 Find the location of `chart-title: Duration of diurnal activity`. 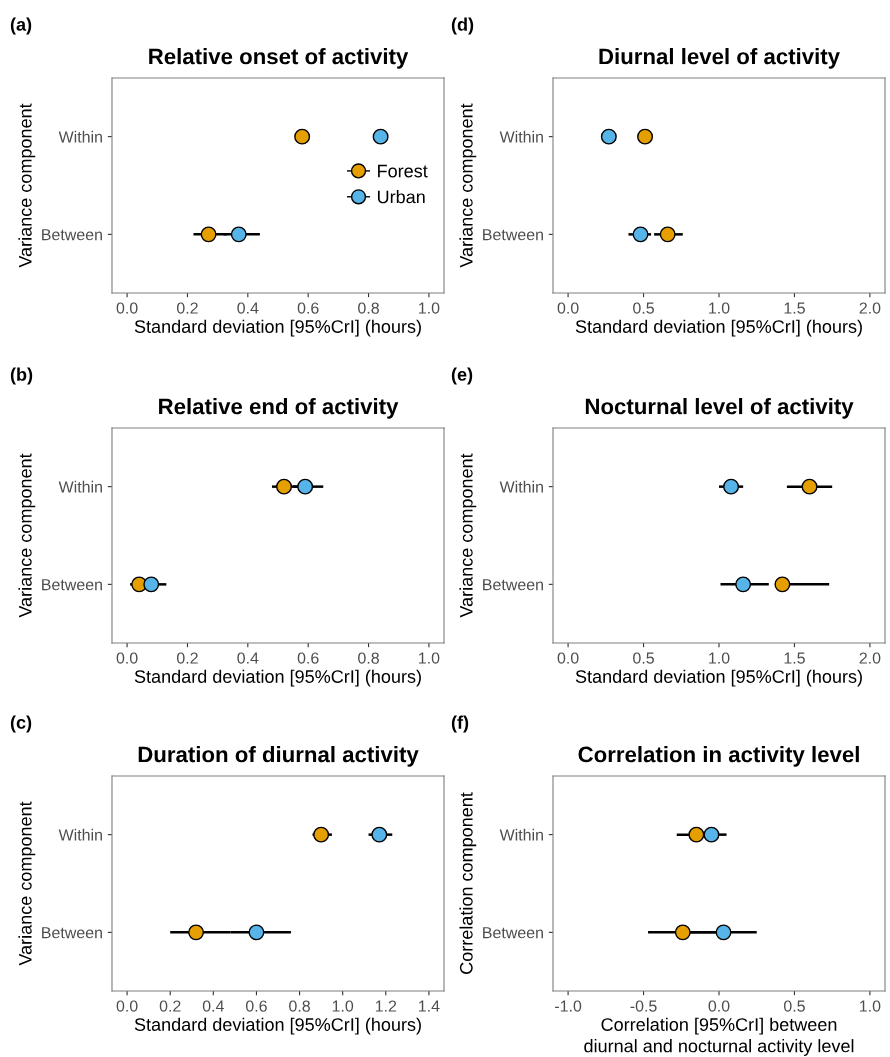

chart-title: Duration of diurnal activity is located at coordinates (278, 756).